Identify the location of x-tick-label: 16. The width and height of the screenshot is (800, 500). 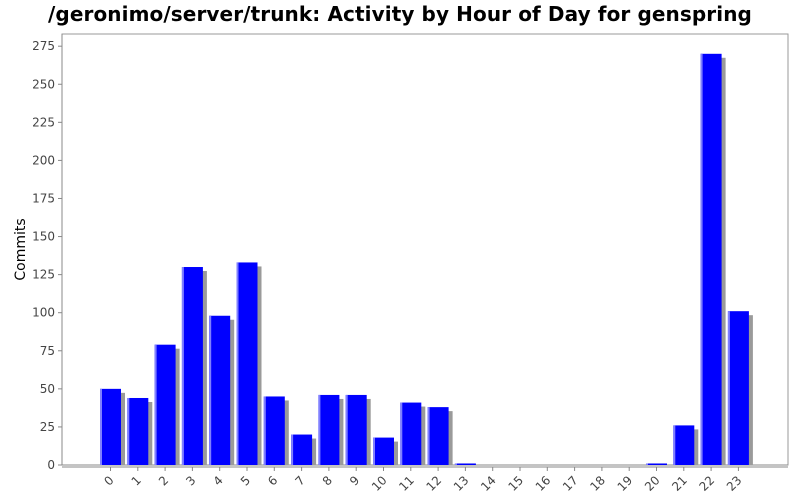
(543, 483).